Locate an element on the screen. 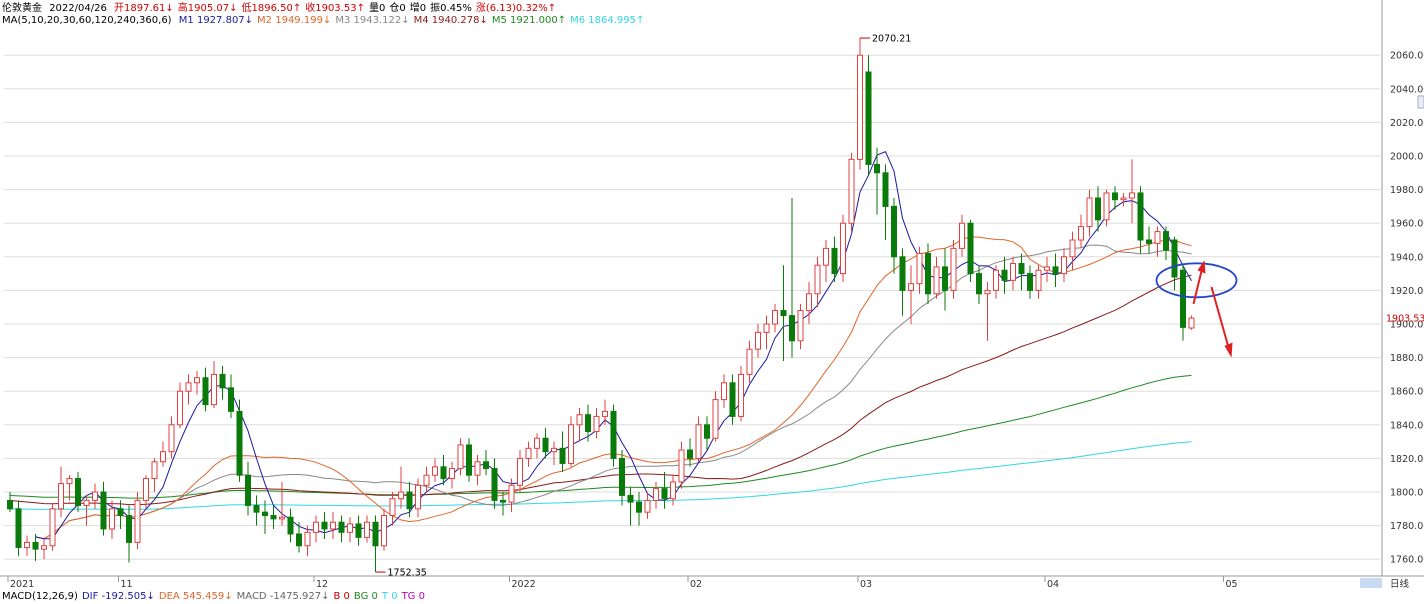 Image resolution: width=1424 pixels, height=604 pixels. y-tick-label: 1760.00 is located at coordinates (1407, 560).